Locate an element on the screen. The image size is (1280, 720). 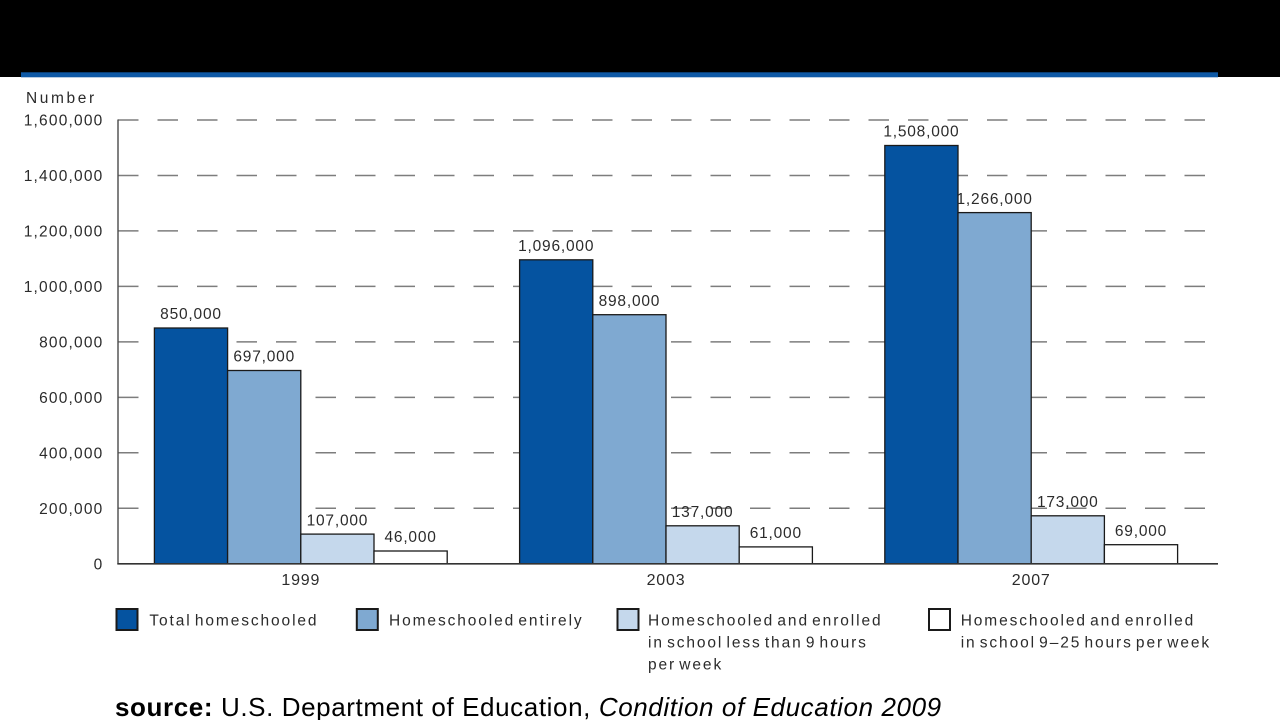
svg-text: Number is located at coordinates (61, 98).